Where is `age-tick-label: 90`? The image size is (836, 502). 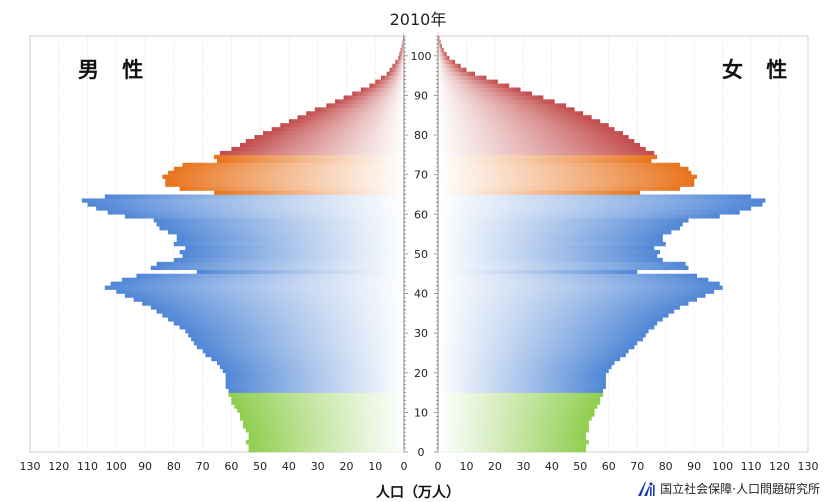
age-tick-label: 90 is located at coordinates (421, 95).